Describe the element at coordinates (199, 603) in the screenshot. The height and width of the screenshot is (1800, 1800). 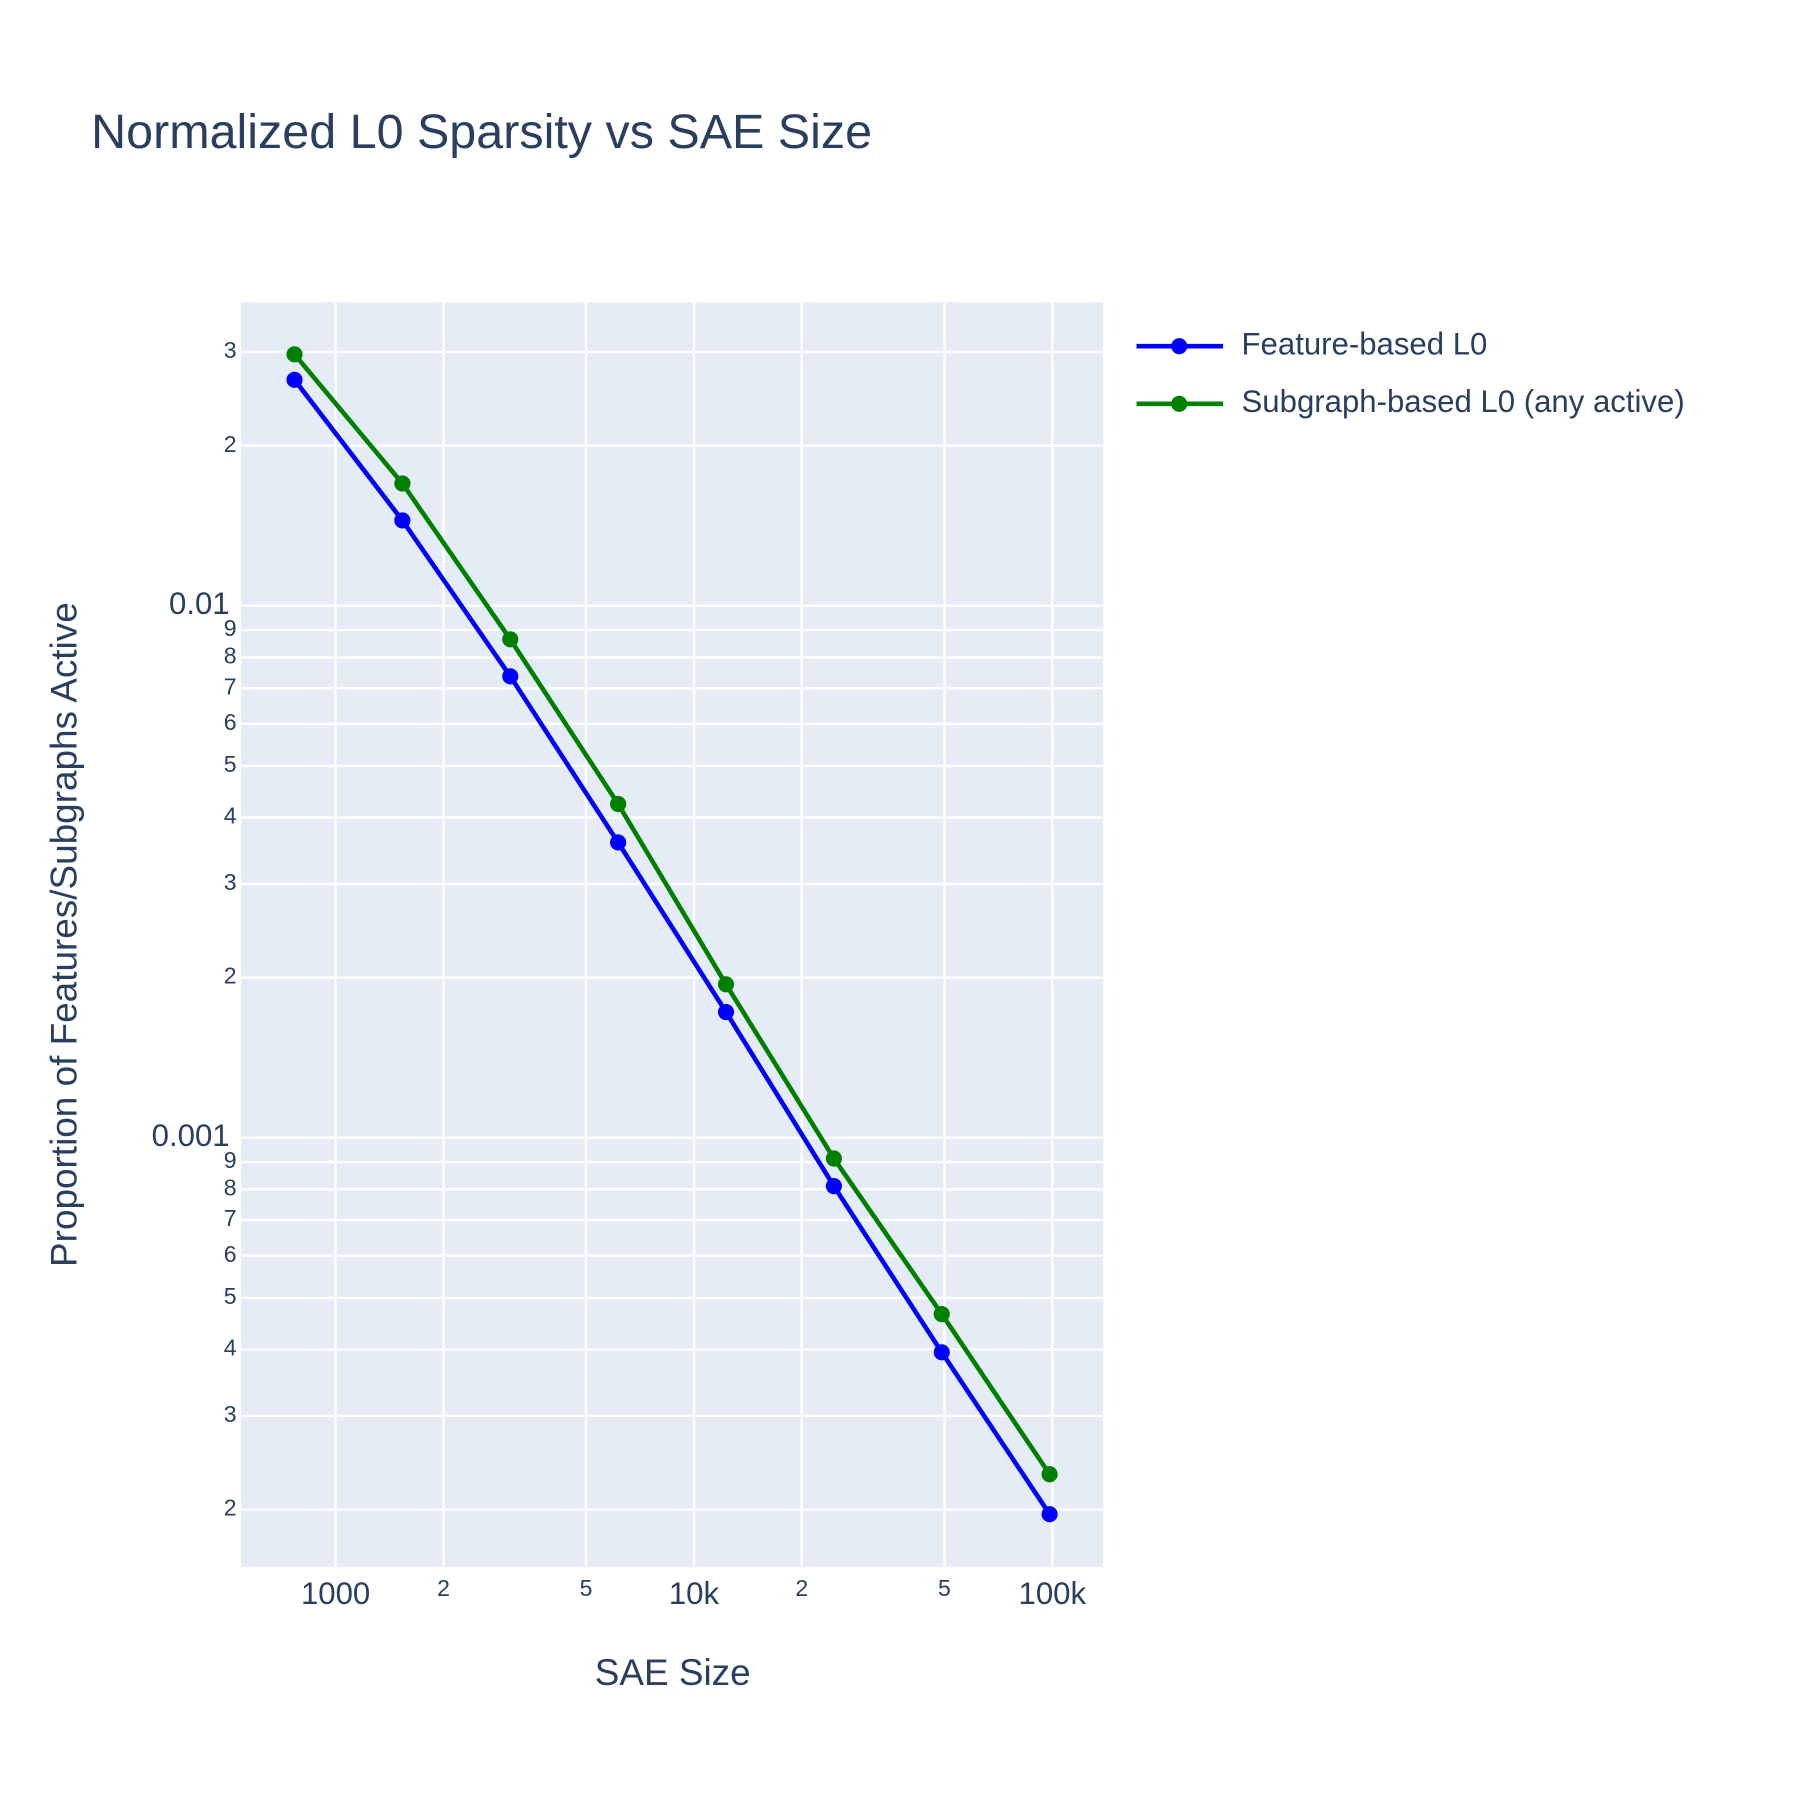
I see `y-tick-label: 0.01` at that location.